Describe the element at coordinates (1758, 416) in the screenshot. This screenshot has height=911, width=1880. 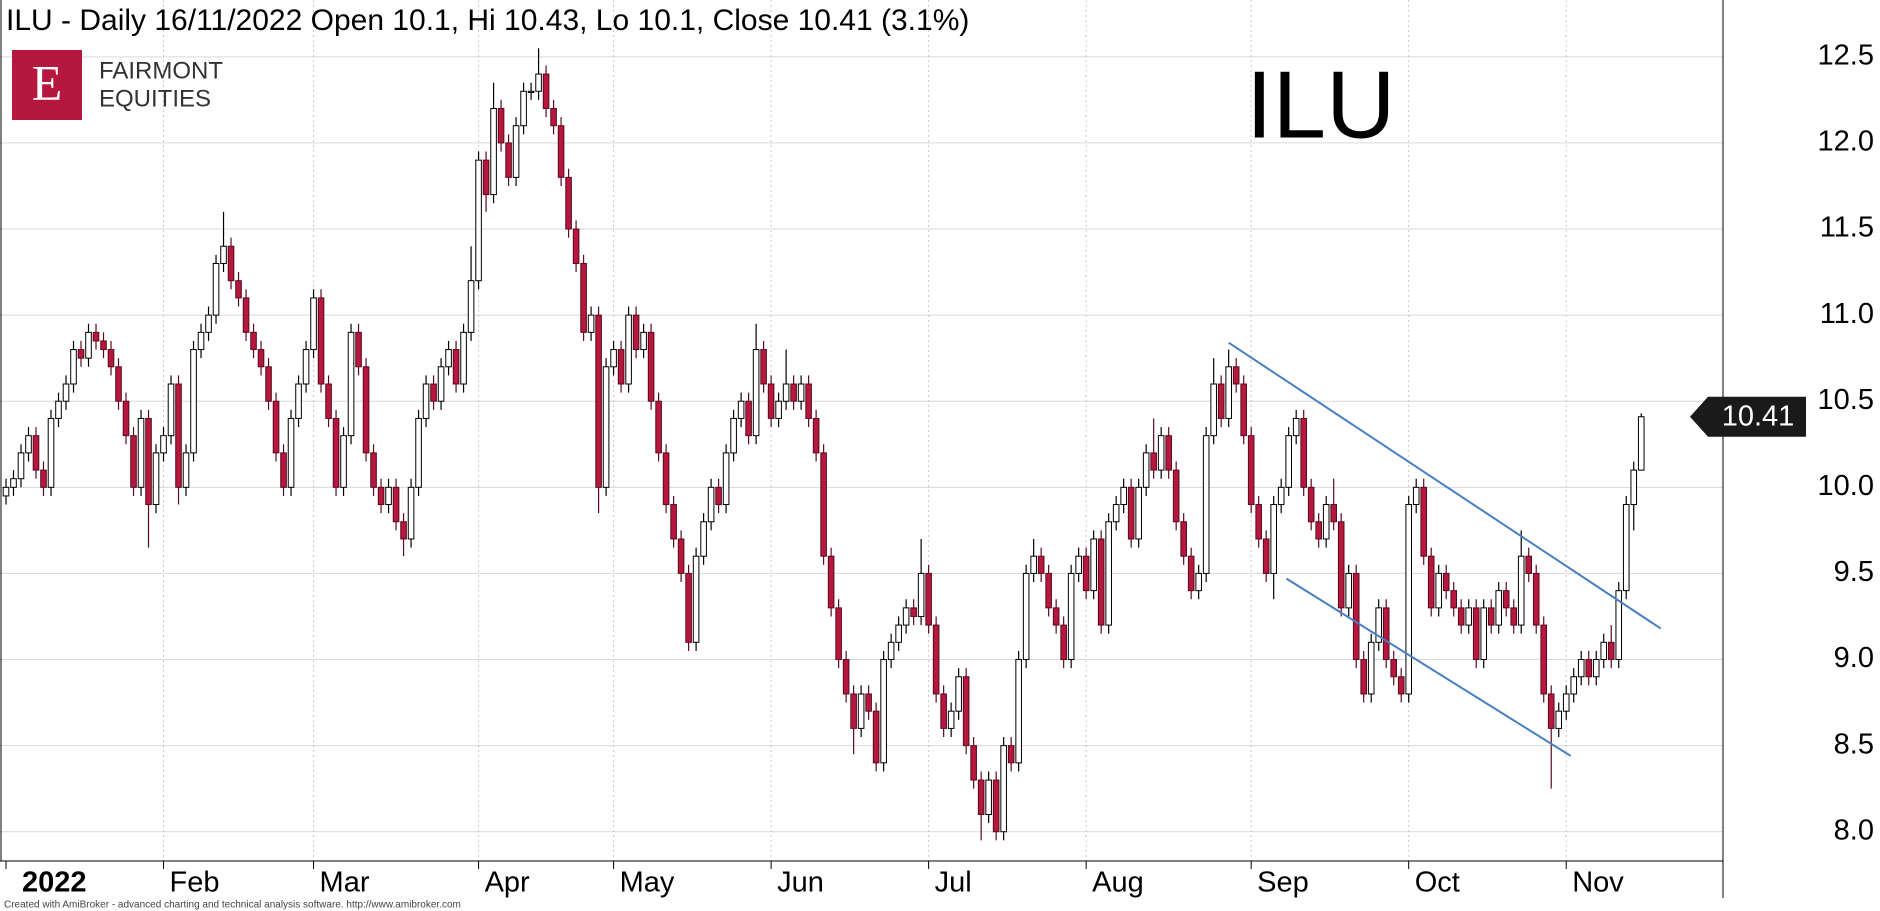
I see `last-price-label: 10.41` at that location.